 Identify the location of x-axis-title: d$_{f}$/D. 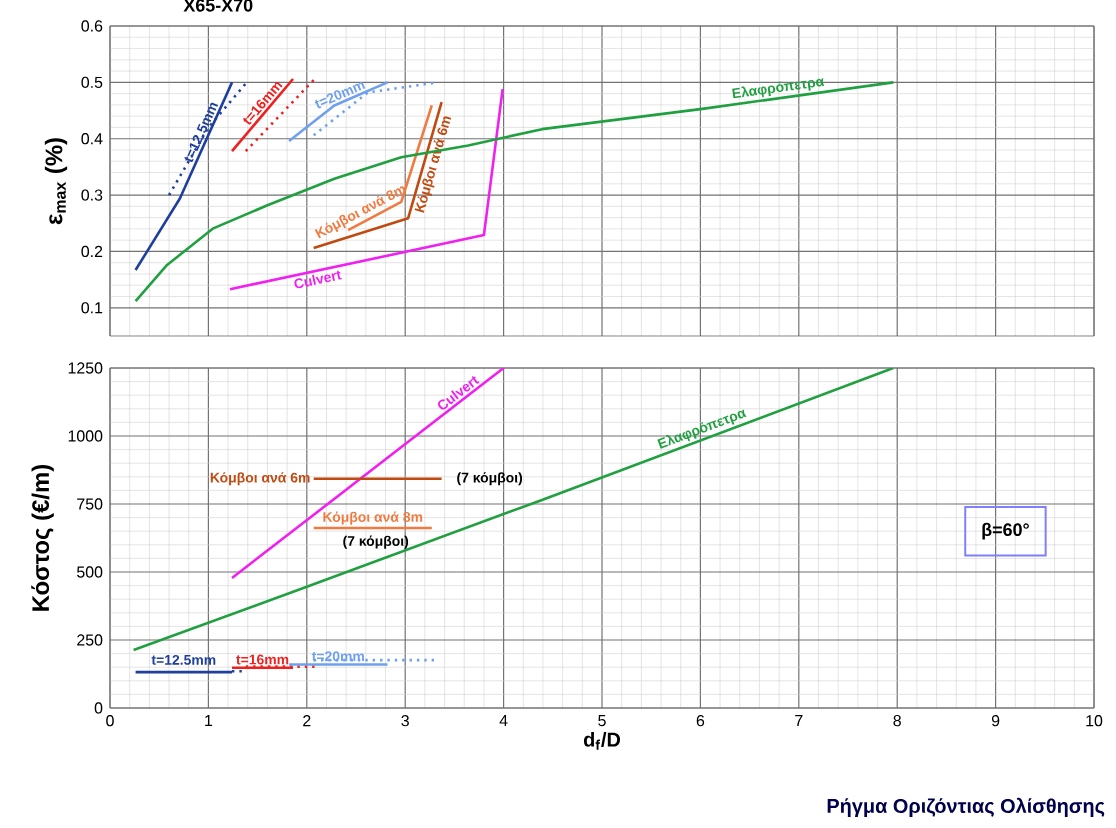
(602, 741).